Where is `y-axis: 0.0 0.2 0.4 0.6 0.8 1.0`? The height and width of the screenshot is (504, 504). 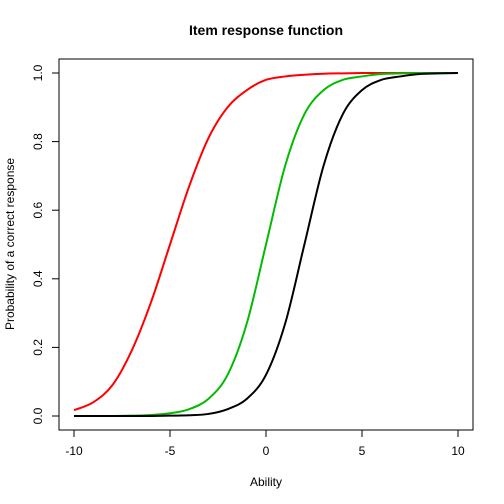
y-axis: 0.0 0.2 0.4 0.6 0.8 1.0 is located at coordinates (45, 244).